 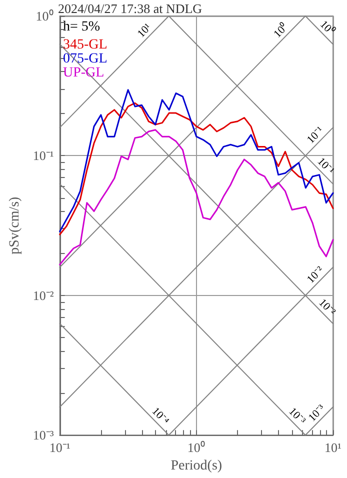 I want to click on annotation: h= 5%, so click(x=81, y=27).